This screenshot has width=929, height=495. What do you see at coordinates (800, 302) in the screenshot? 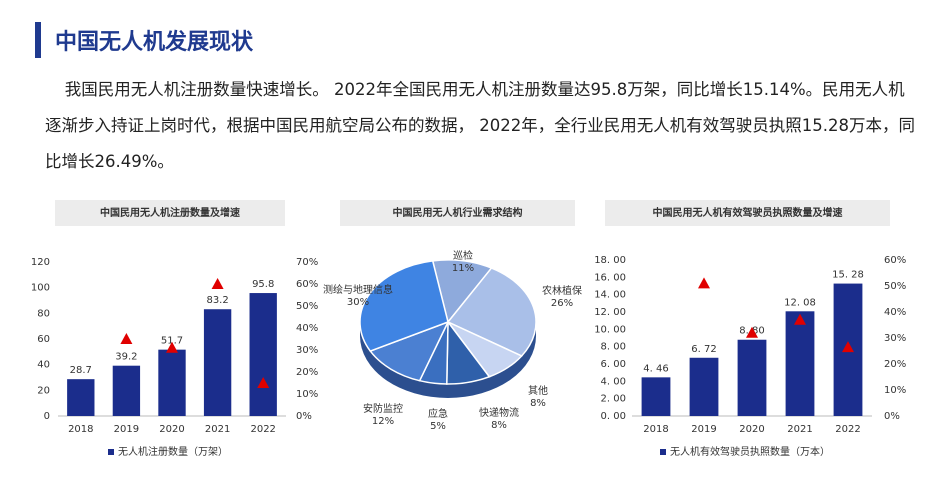
I see `value-label: 12. 08` at bounding box center [800, 302].